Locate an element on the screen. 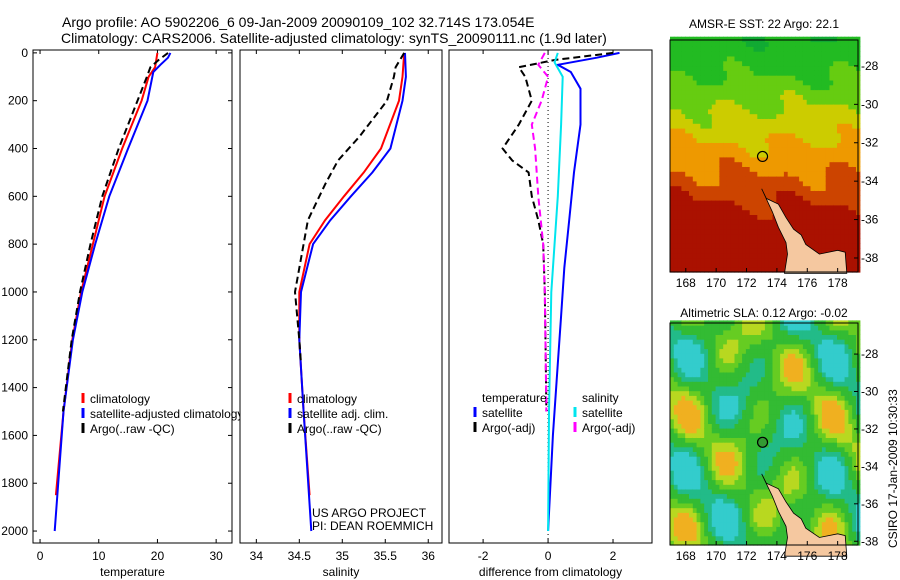 The image size is (900, 580). y-tick-label: 600 is located at coordinates (18, 196).